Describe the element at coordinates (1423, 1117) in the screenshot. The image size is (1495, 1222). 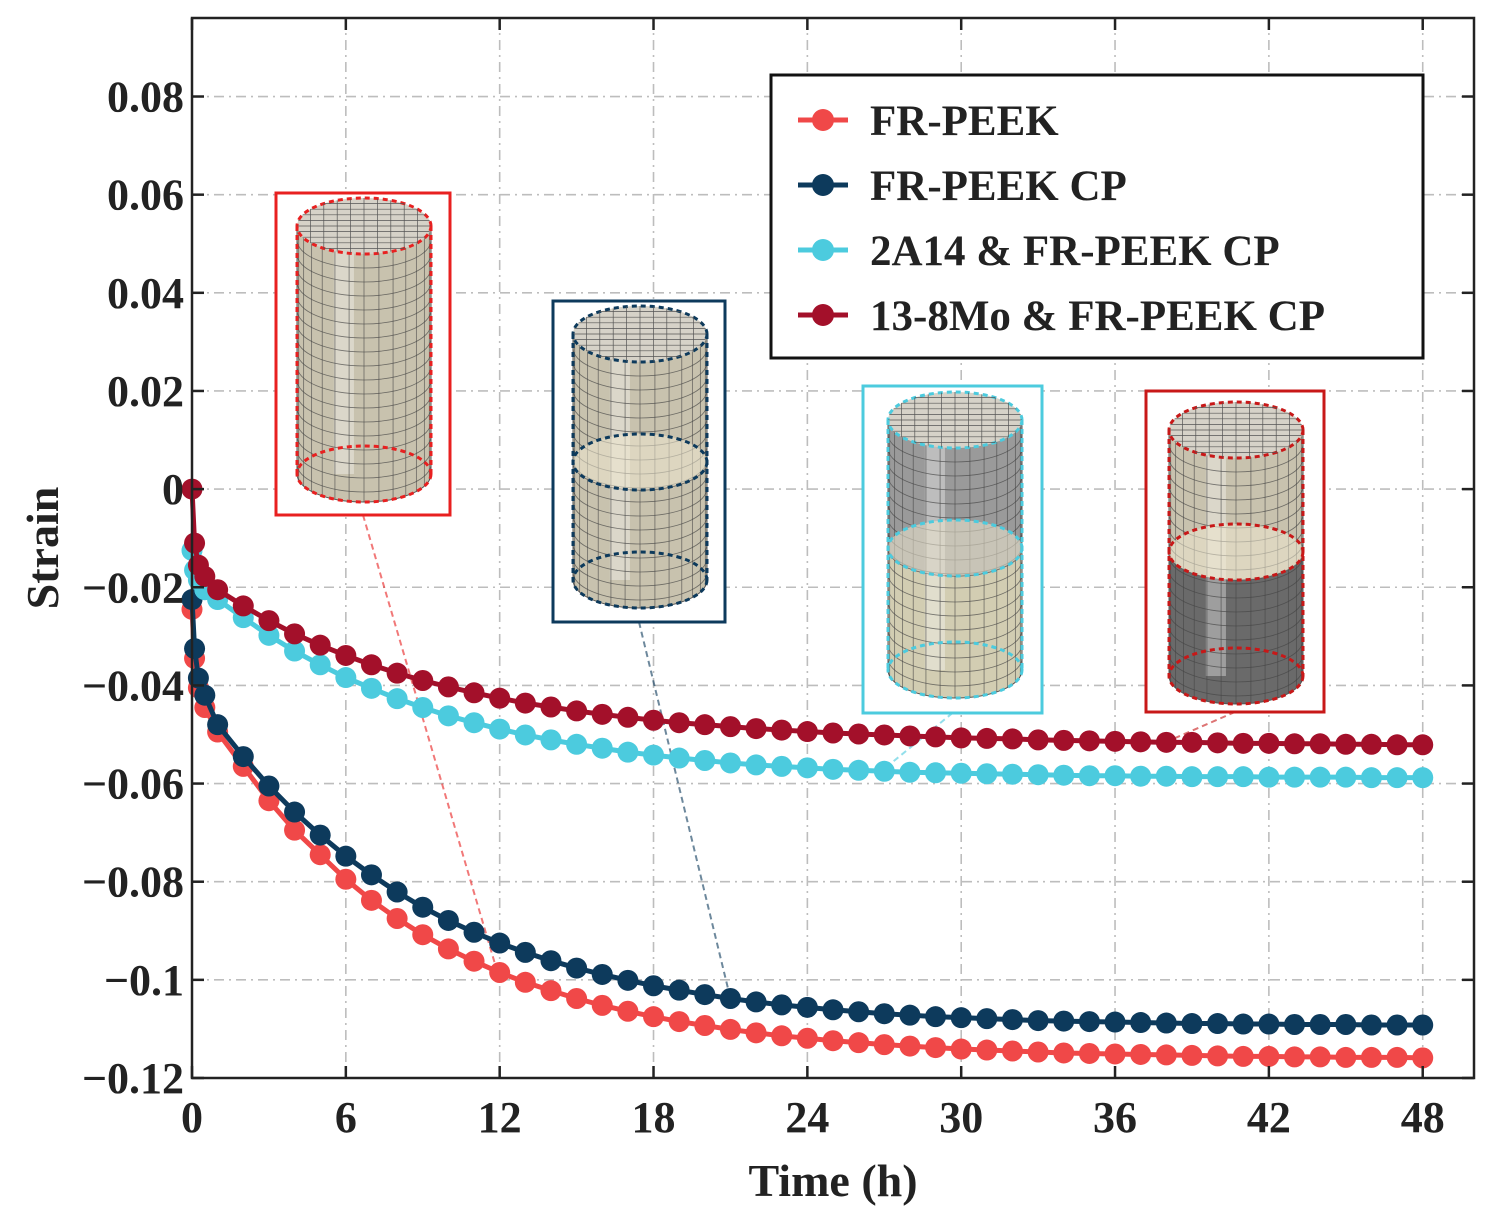
I see `x-tick-label: 48` at that location.